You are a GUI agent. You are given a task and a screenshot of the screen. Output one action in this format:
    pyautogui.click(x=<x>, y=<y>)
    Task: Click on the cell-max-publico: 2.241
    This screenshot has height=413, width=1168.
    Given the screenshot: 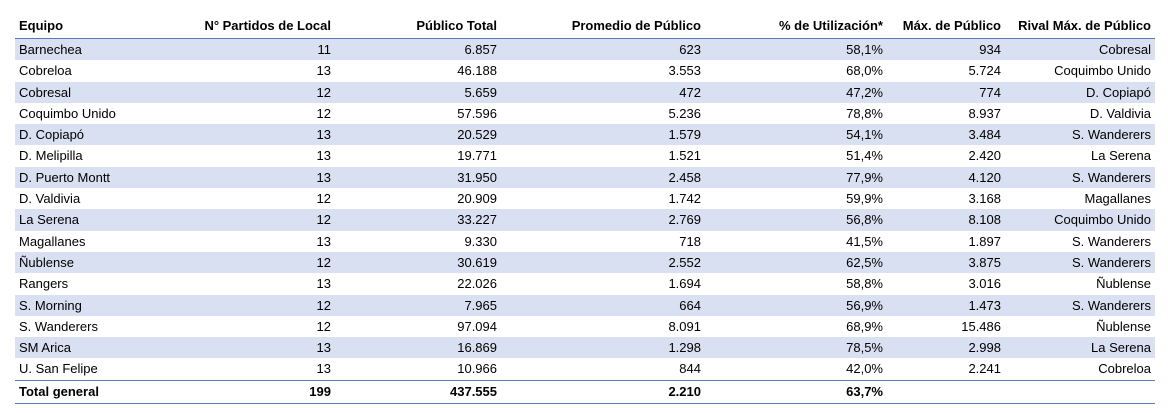 What is the action you would take?
    pyautogui.click(x=946, y=369)
    